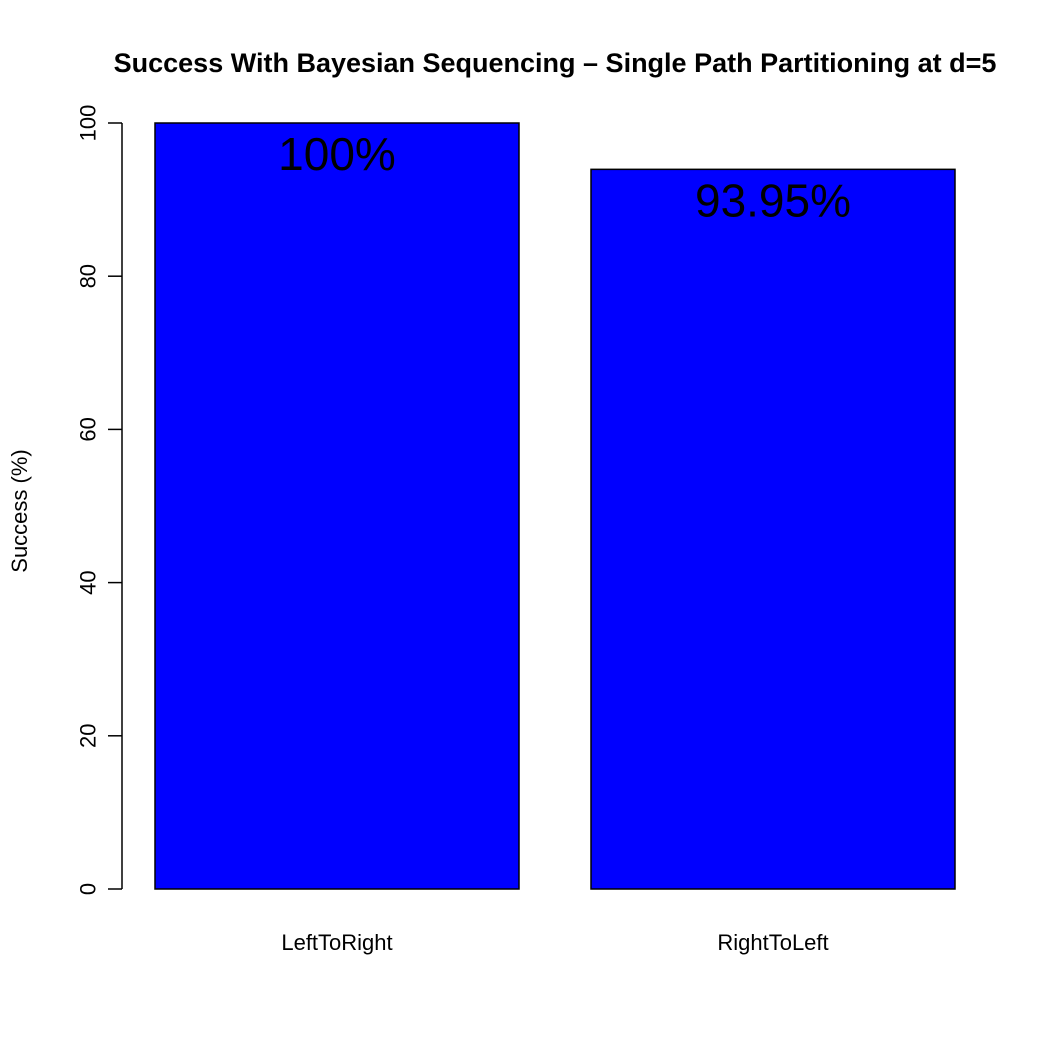 Image resolution: width=1050 pixels, height=1050 pixels. I want to click on data-labels: 100% 93.95%, so click(564, 177).